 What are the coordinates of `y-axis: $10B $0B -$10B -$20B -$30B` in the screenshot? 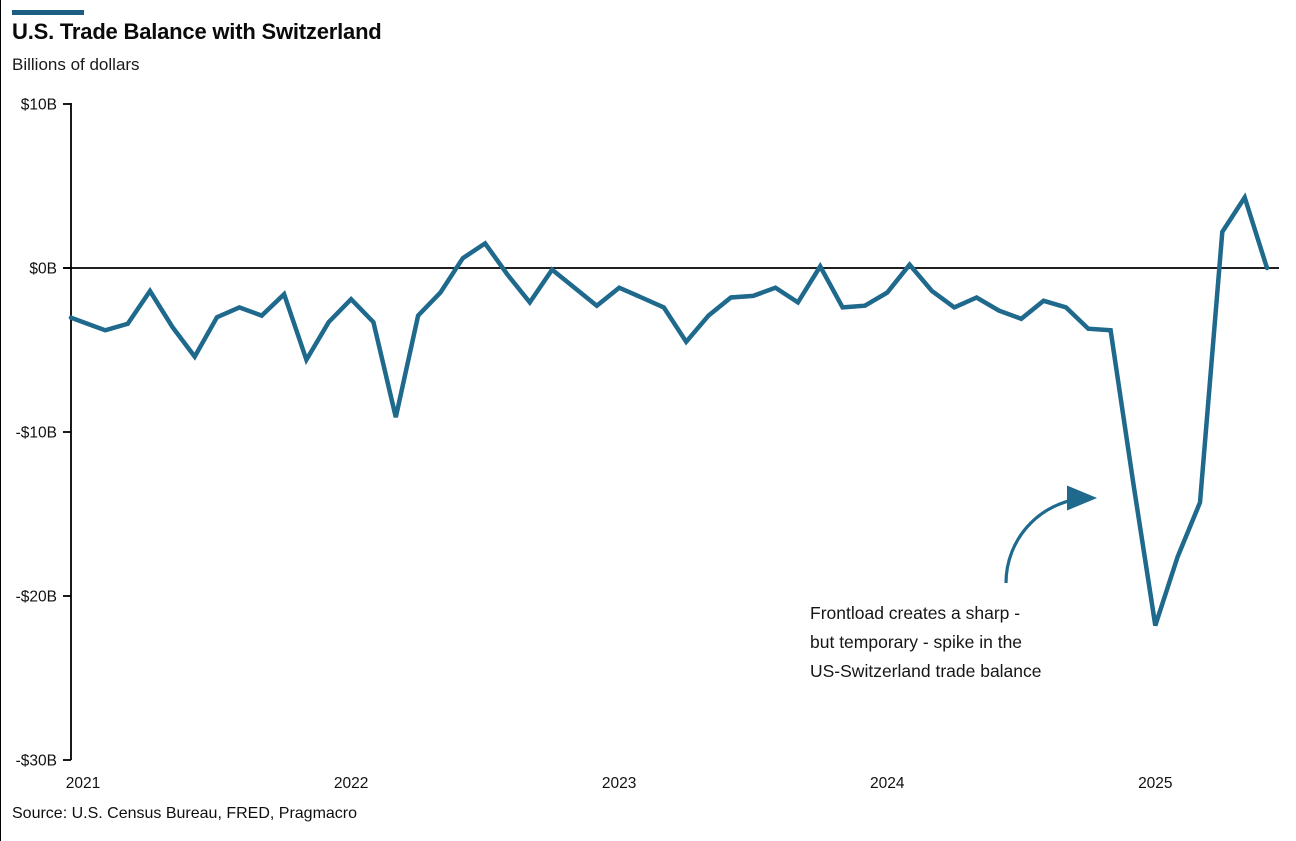 It's located at (44, 433).